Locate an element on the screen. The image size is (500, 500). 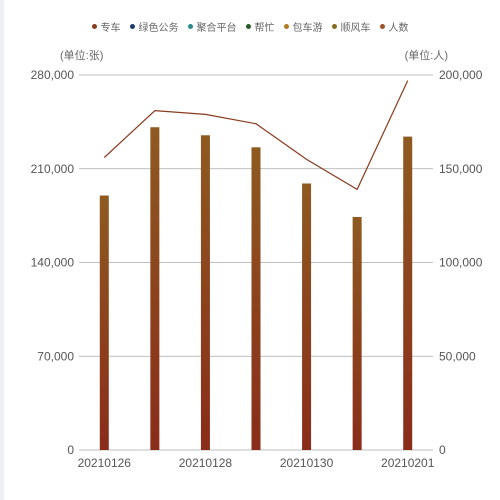
legend-label: 帮忙 is located at coordinates (264, 28).